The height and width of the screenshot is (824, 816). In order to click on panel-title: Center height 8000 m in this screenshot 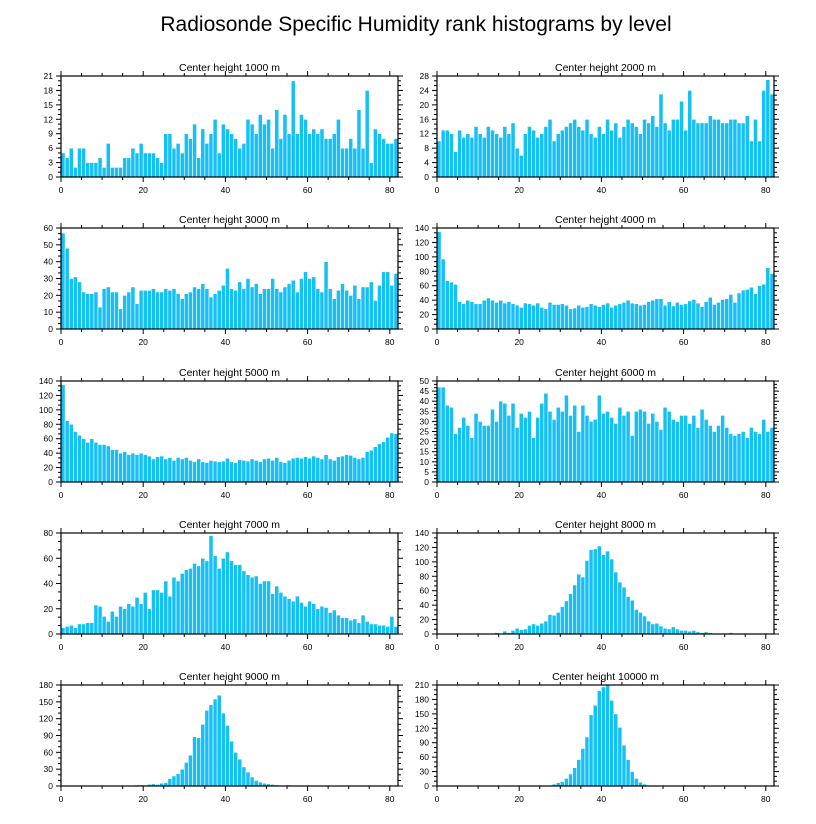, I will do `click(605, 525)`.